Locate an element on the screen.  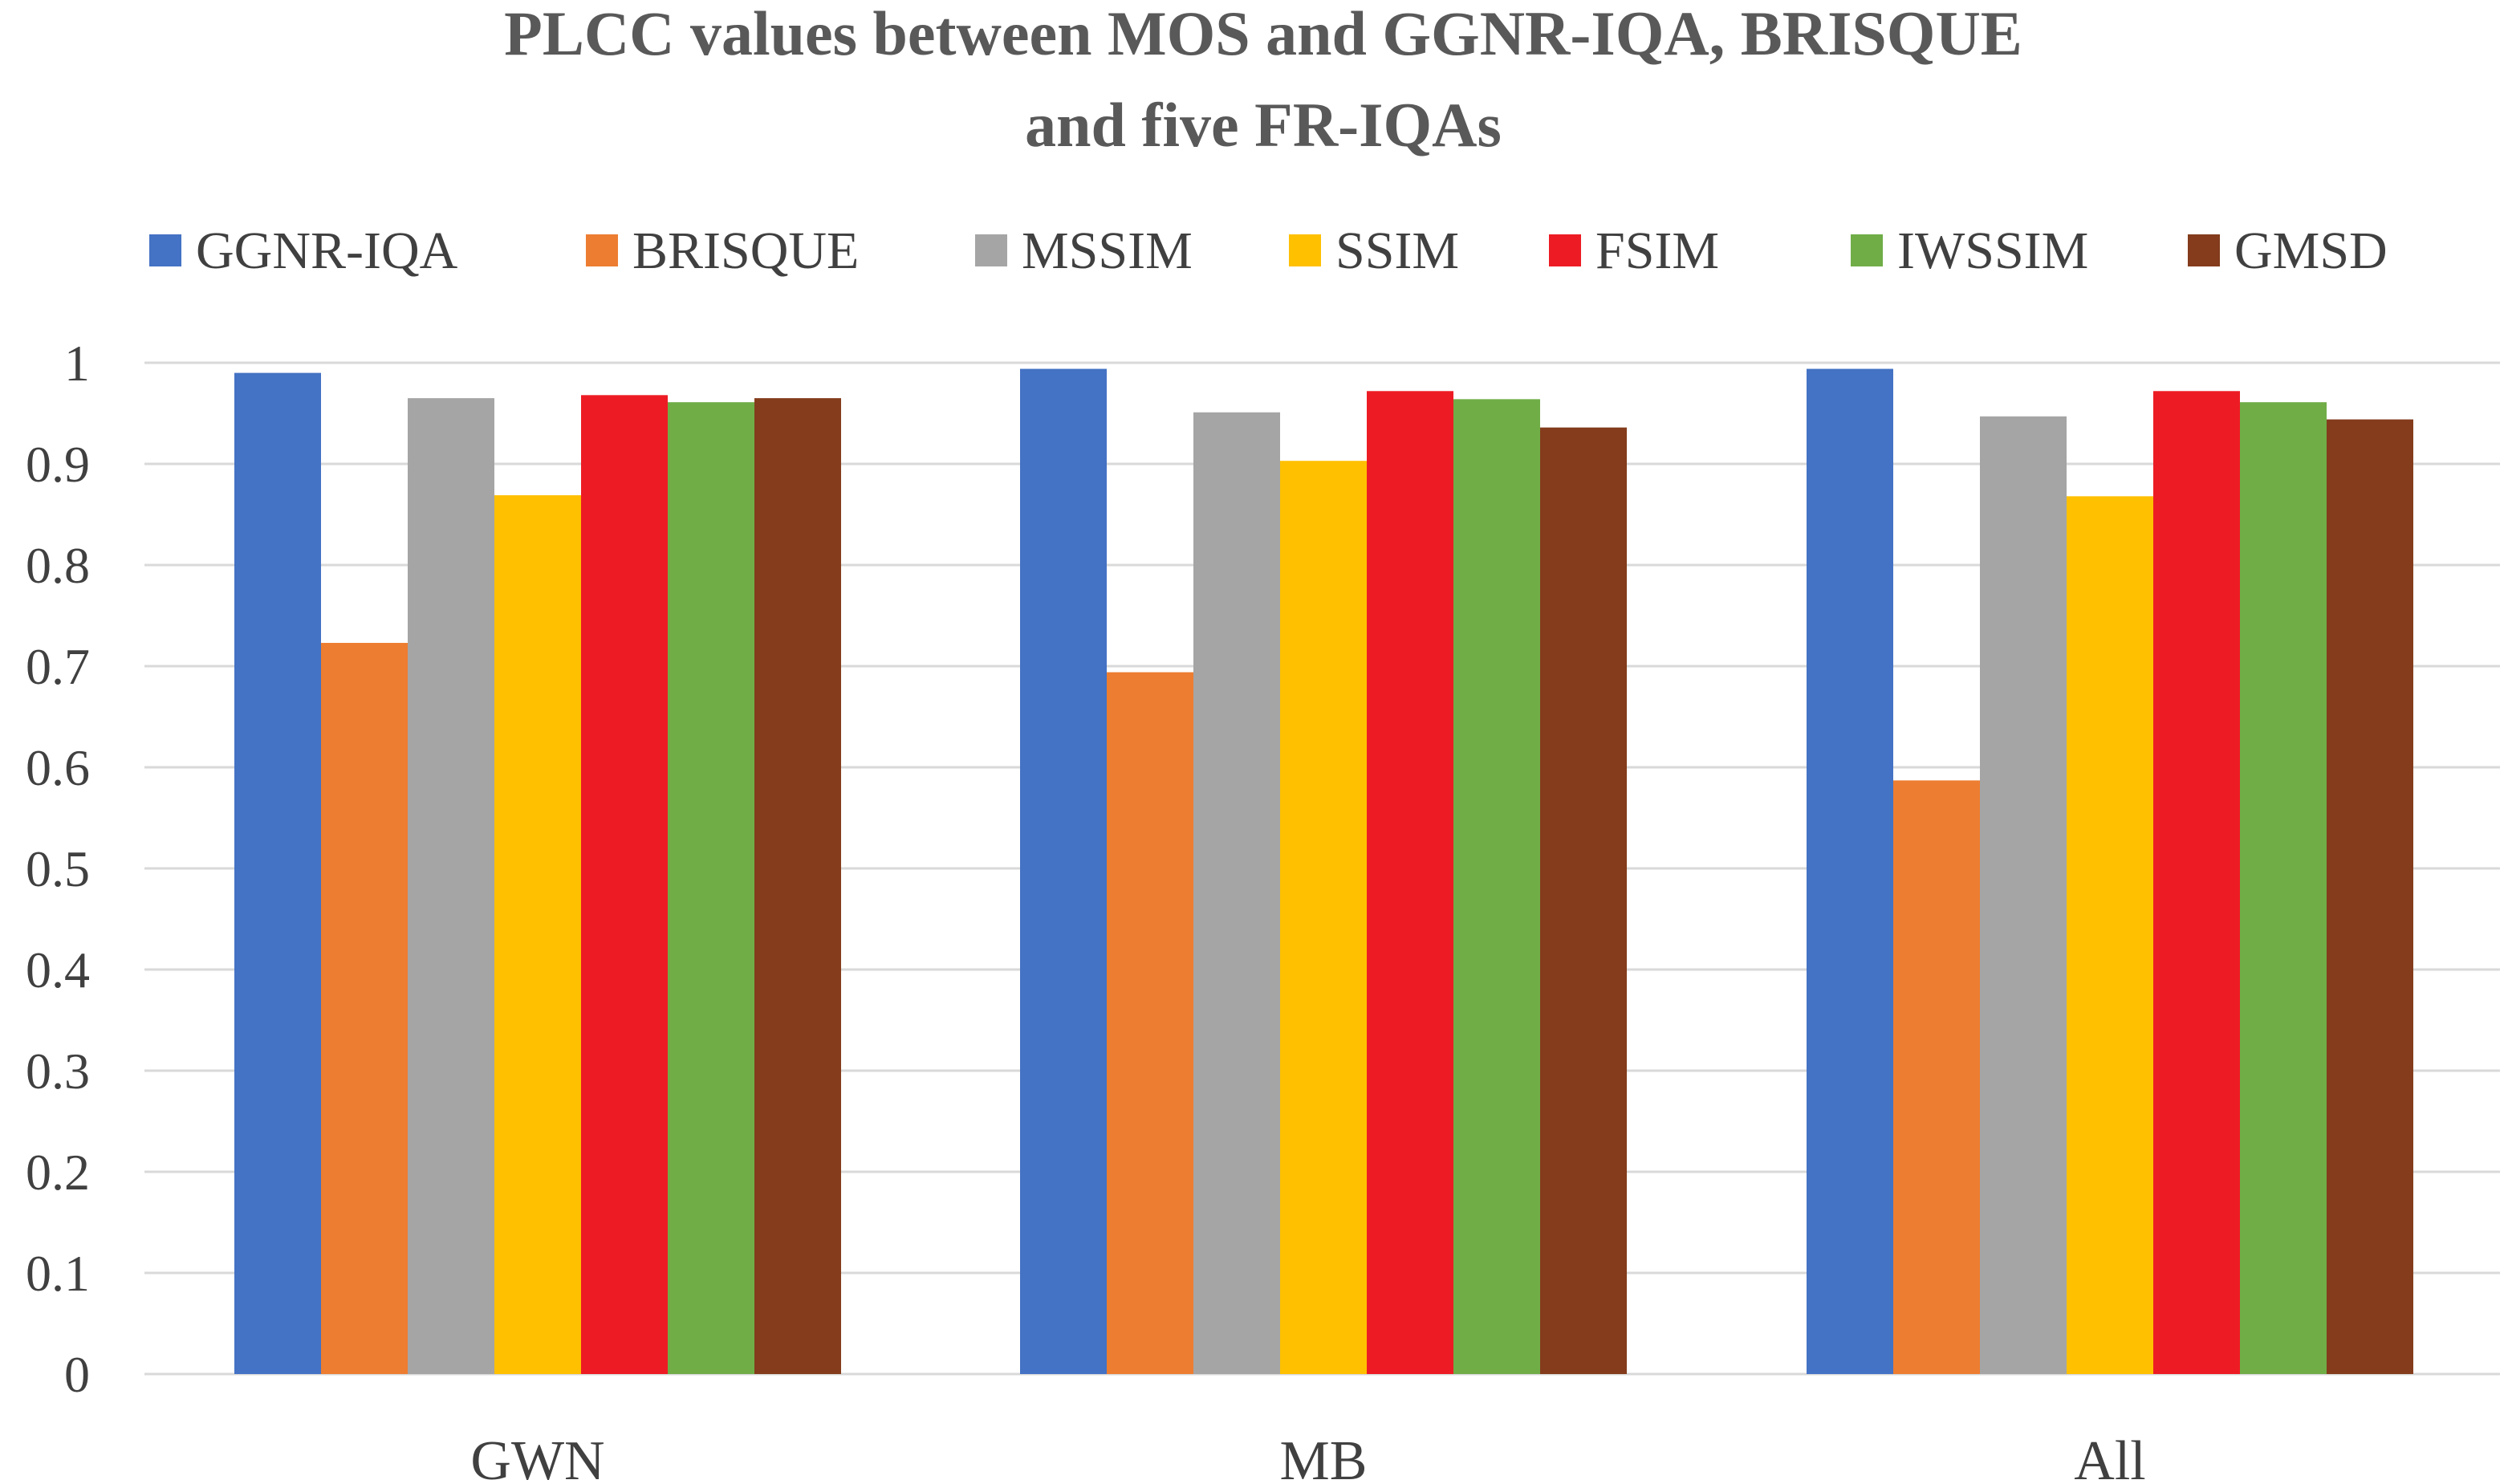
y-tick-label: 0.1 is located at coordinates (58, 1273).